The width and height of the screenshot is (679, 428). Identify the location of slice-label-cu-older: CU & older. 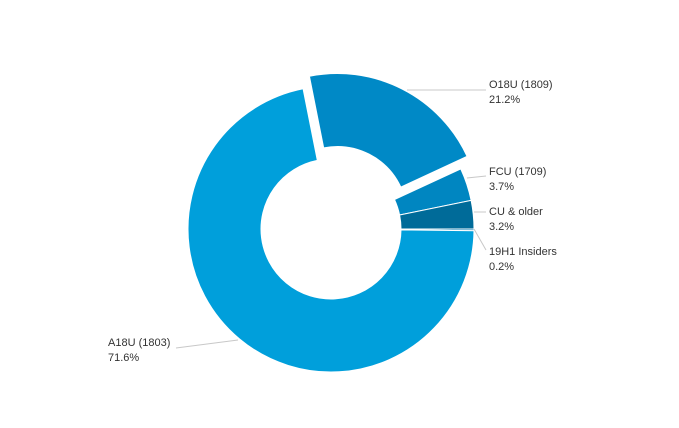
(516, 212).